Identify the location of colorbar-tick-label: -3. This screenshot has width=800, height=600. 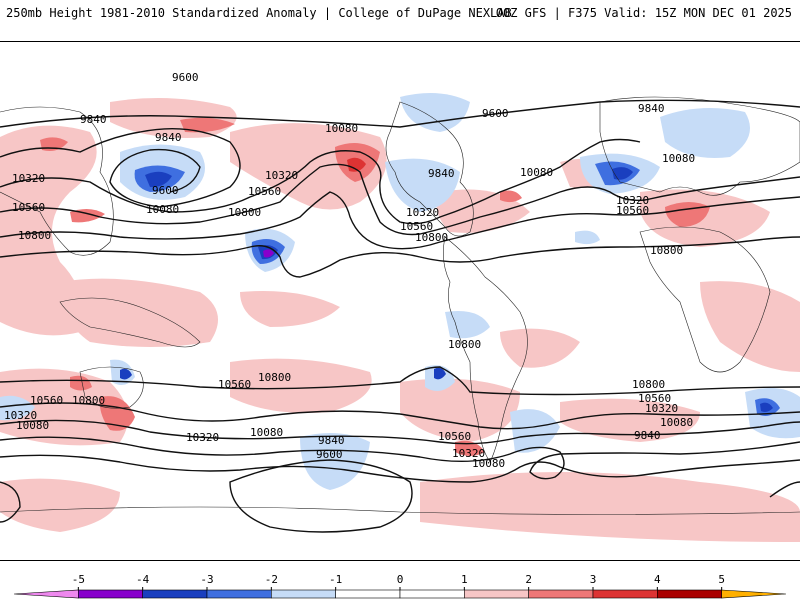
(206, 579).